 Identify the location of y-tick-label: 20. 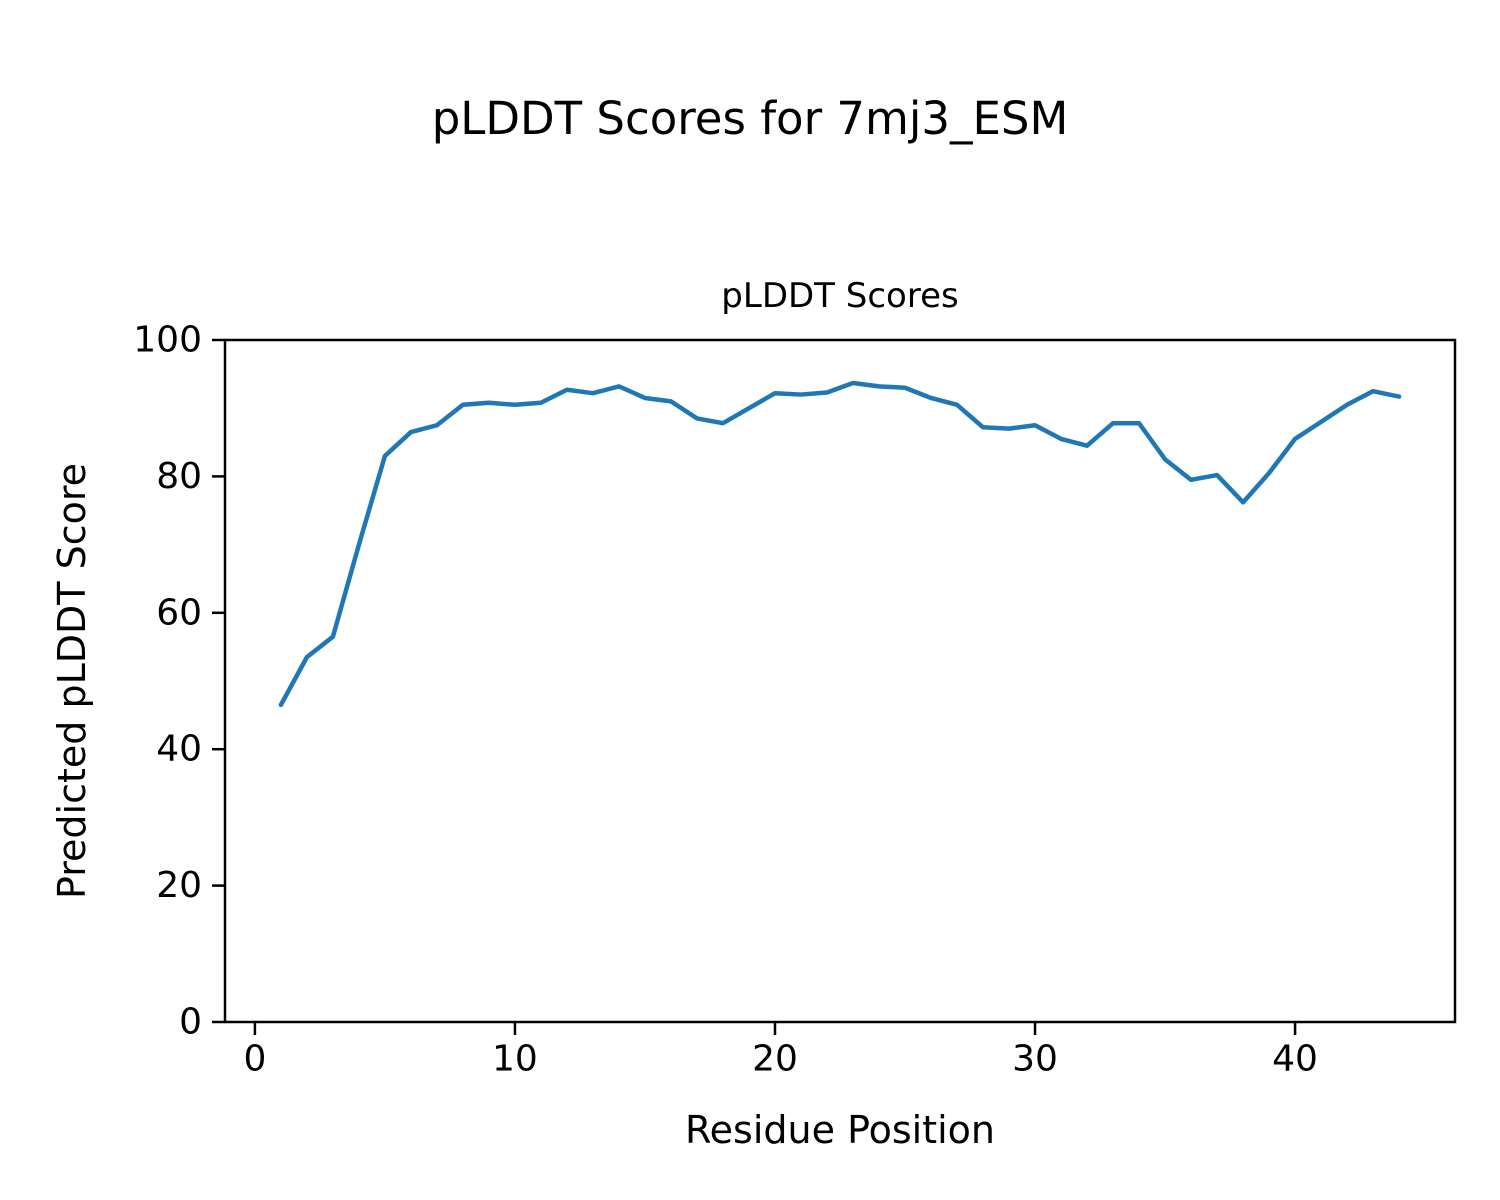
(179, 885).